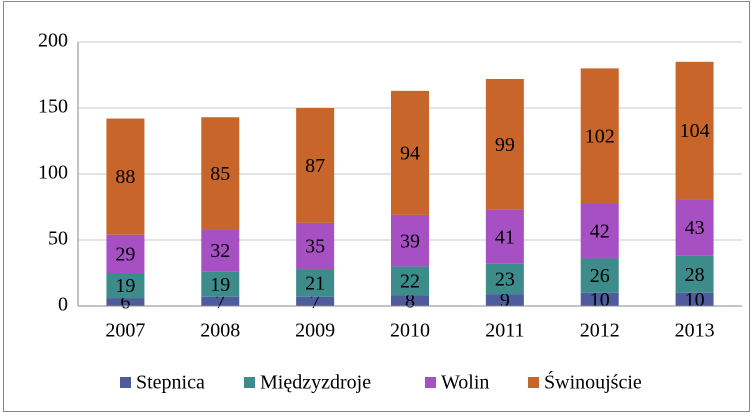  Describe the element at coordinates (53, 41) in the screenshot. I see `y-tick-label: 200` at that location.